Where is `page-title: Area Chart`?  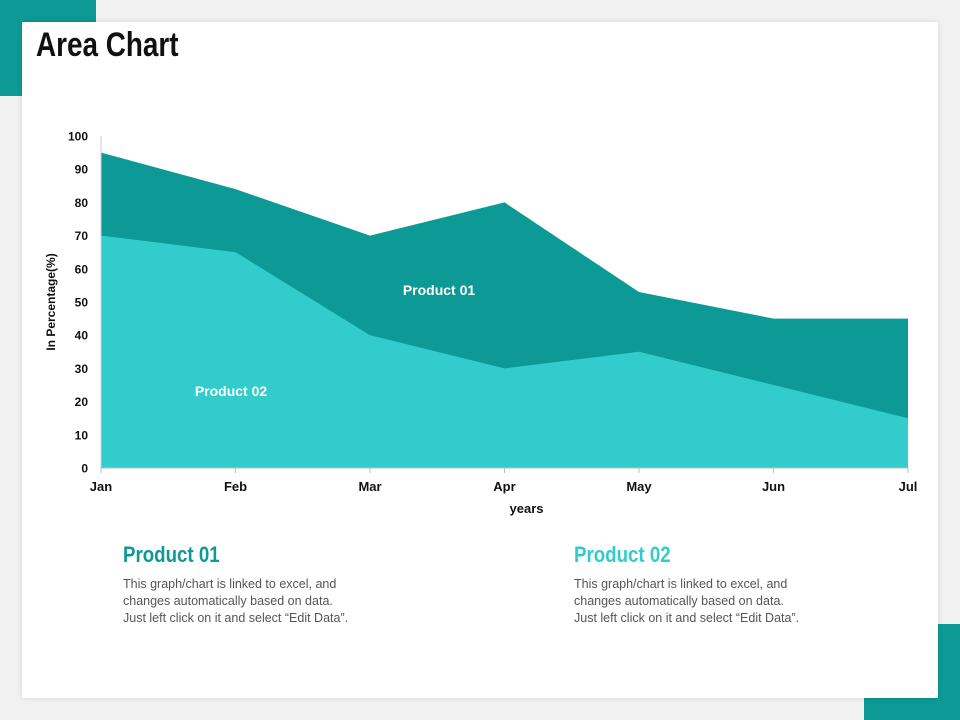 page-title: Area Chart is located at coordinates (107, 45).